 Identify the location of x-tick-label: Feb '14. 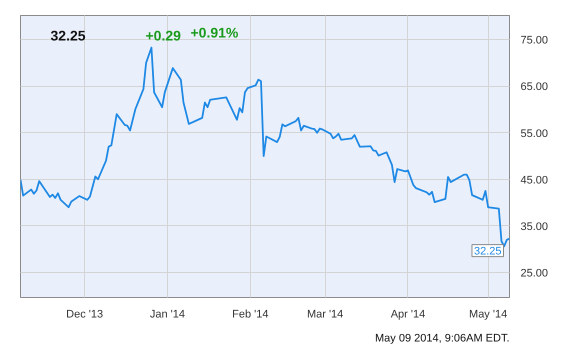
(250, 314).